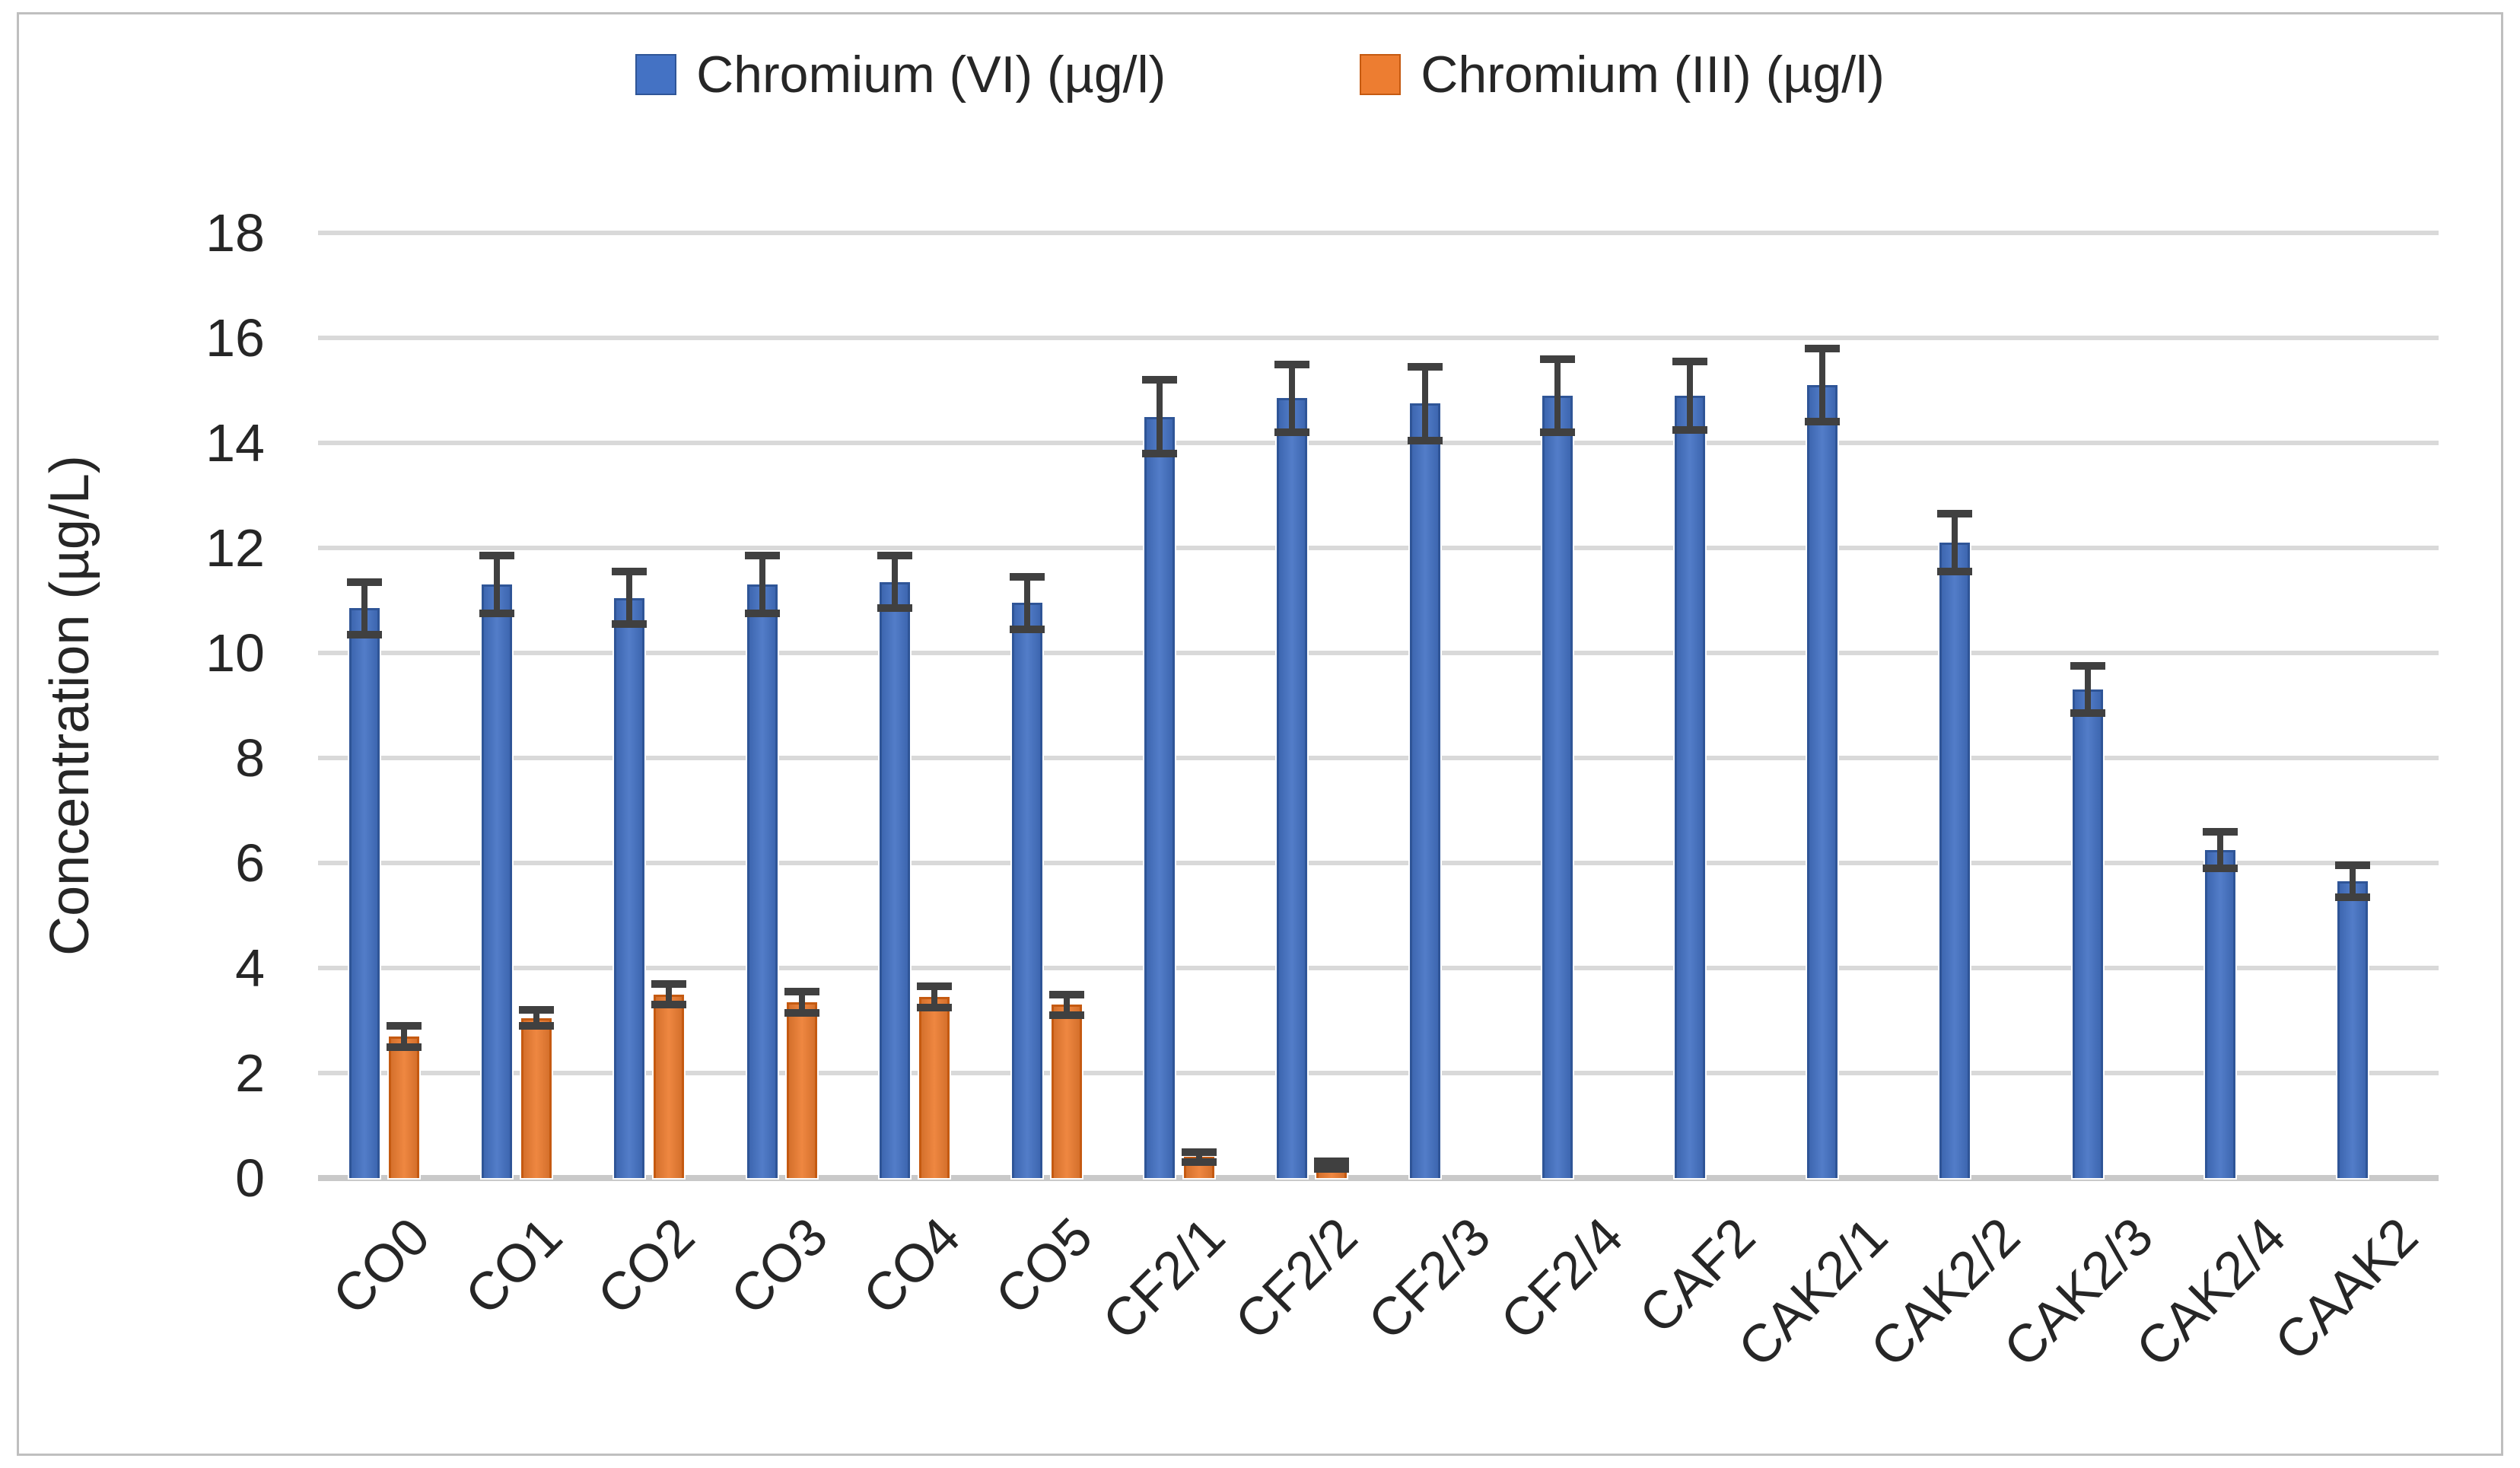 The height and width of the screenshot is (1468, 2520). Describe the element at coordinates (2352, 881) in the screenshot. I see `error-bar-chromium-vi-caak2` at that location.